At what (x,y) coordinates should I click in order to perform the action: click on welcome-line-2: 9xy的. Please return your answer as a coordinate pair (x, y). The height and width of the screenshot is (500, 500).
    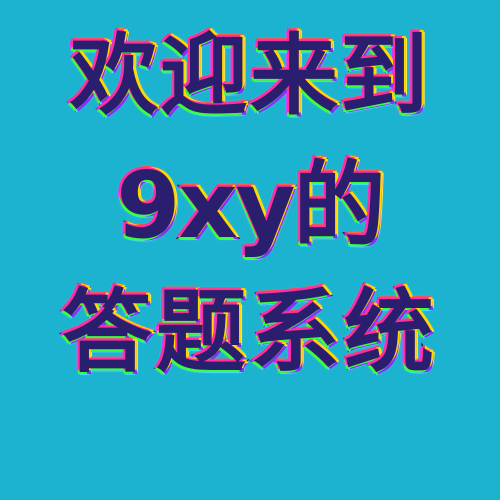
    Looking at the image, I should click on (250, 205).